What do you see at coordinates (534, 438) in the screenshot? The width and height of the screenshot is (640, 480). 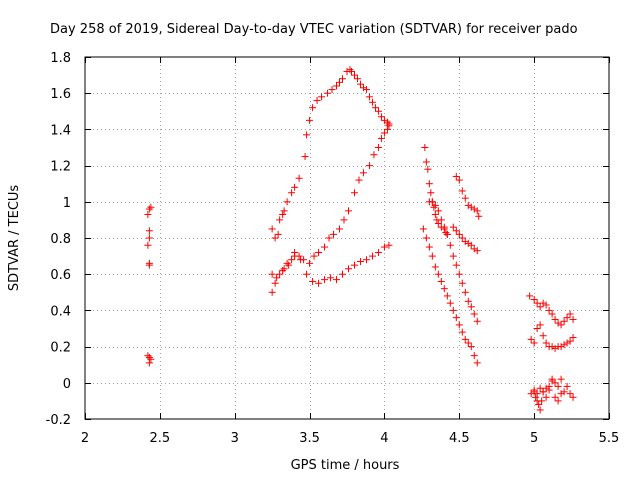 I see `x-tick-label: 5` at bounding box center [534, 438].